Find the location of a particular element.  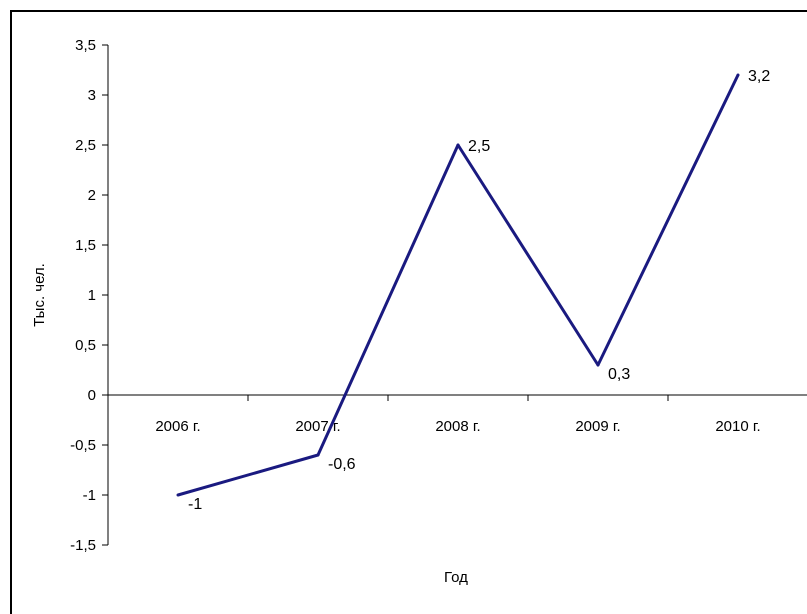

data-label: -1 is located at coordinates (195, 504).